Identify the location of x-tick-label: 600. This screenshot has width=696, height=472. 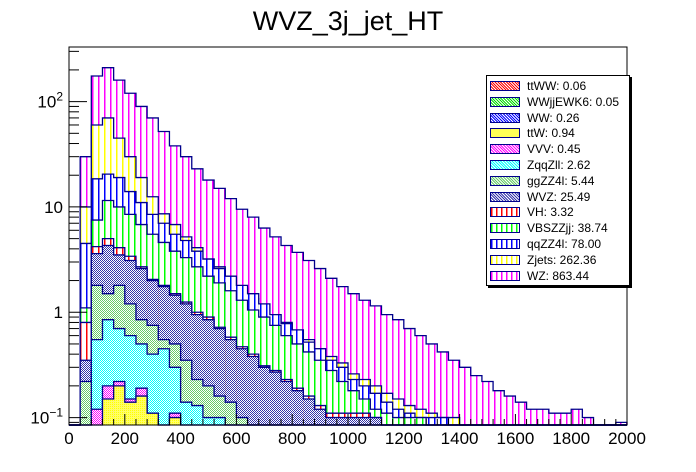
(236, 438).